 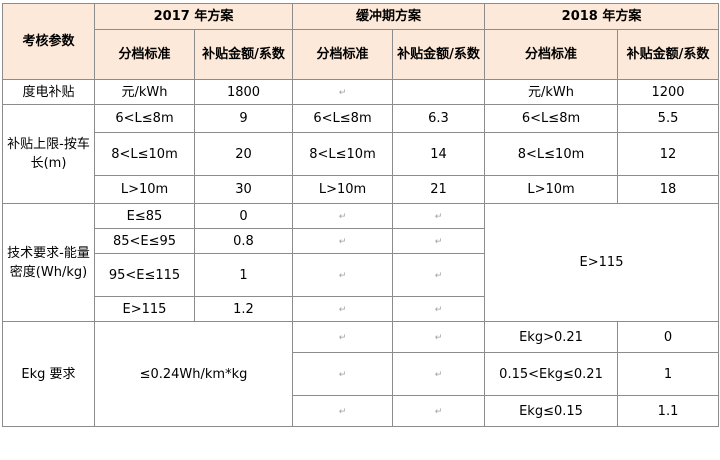 I want to click on table-row: ↵ ↵ Ekg≤0.15 1.1, so click(x=361, y=411).